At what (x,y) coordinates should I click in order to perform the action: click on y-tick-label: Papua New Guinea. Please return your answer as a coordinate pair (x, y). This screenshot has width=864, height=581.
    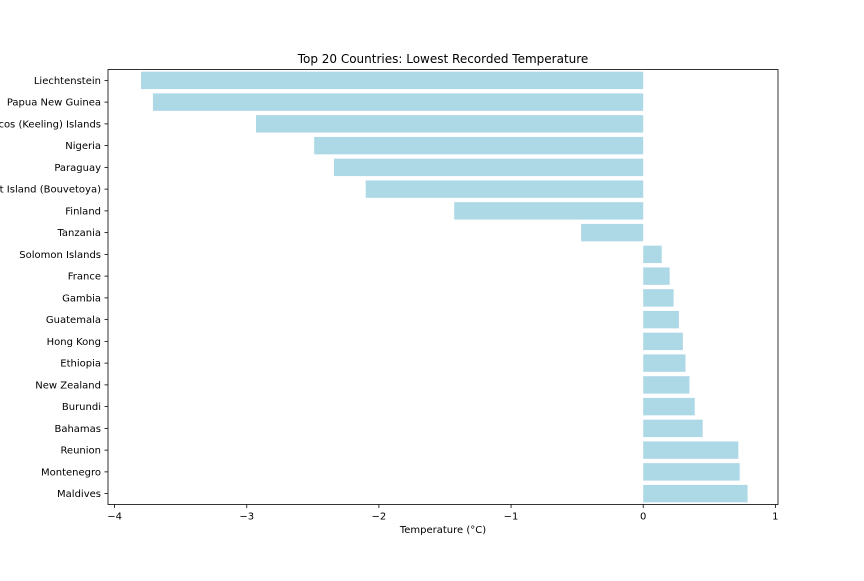
    Looking at the image, I should click on (54, 103).